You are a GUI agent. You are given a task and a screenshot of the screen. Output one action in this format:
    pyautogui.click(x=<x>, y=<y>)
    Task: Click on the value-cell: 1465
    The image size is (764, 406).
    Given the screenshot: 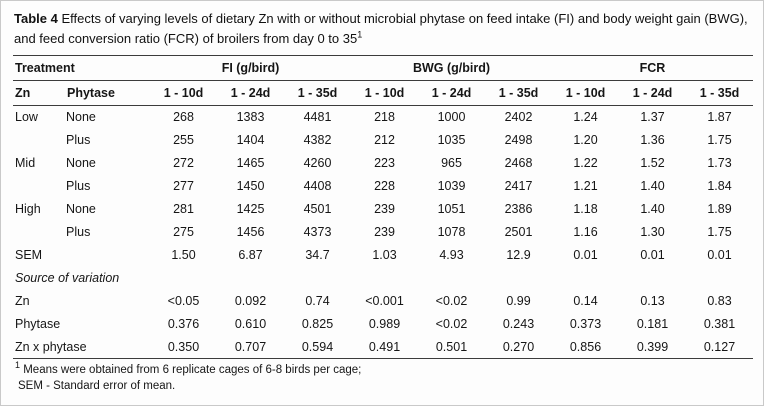 What is the action you would take?
    pyautogui.click(x=250, y=163)
    